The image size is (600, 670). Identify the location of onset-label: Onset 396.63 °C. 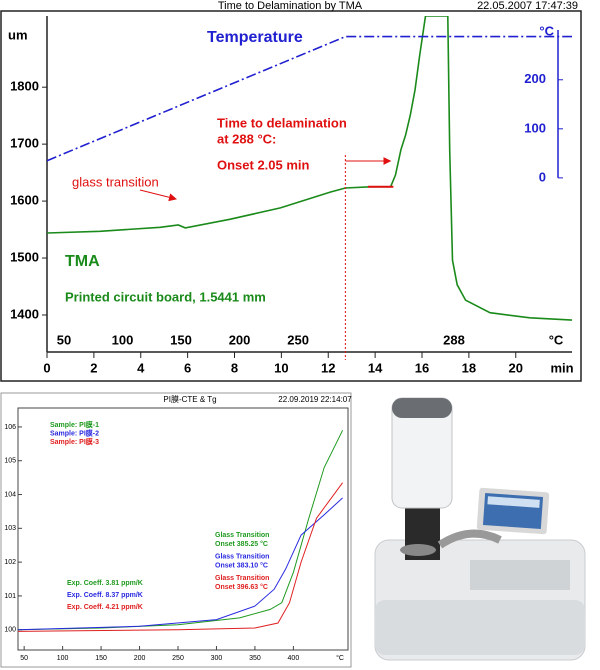
(241, 587).